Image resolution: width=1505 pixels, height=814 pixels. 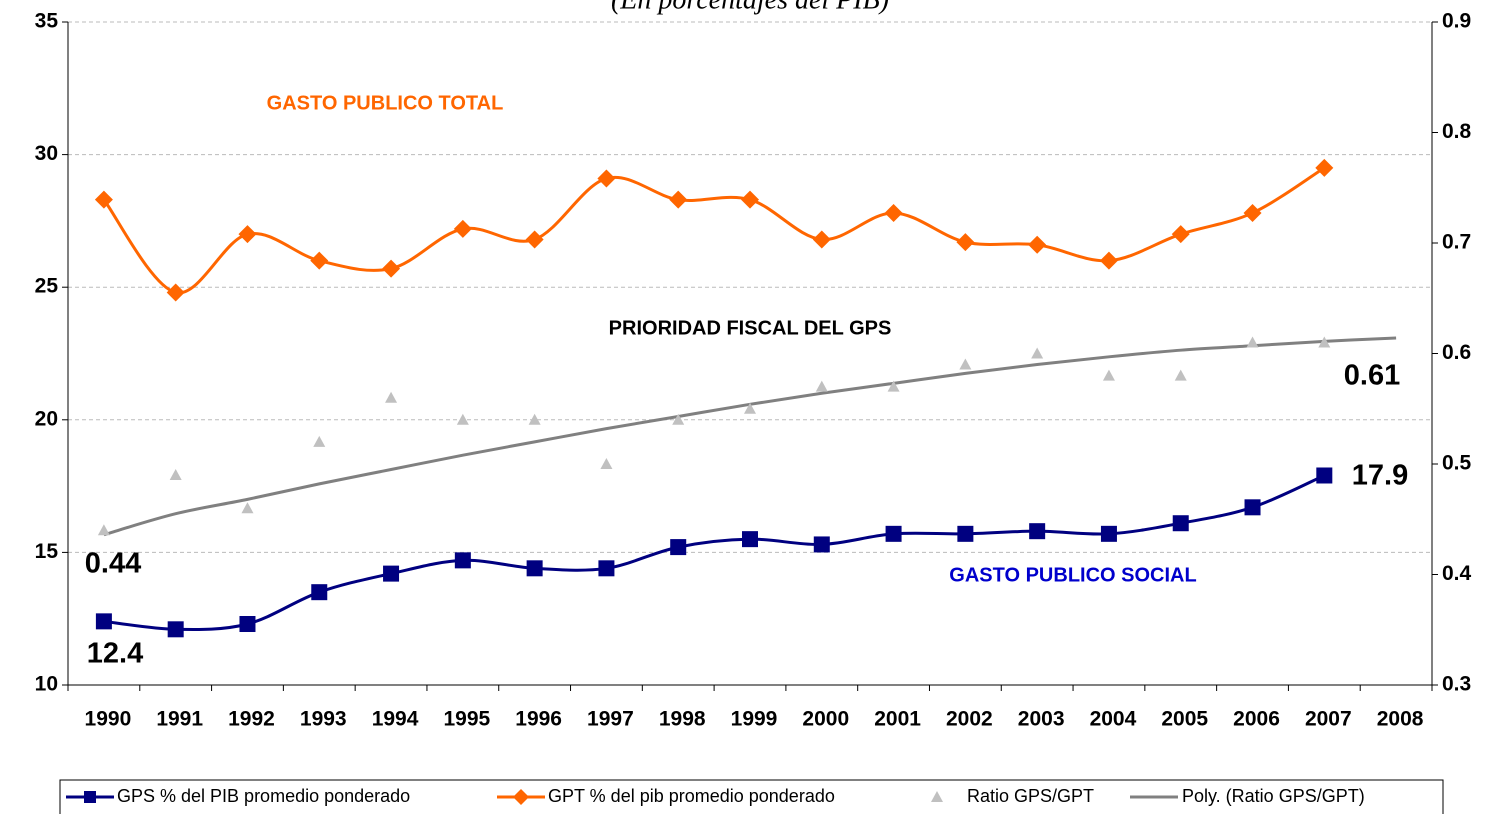 What do you see at coordinates (1256, 719) in the screenshot?
I see `x-tick-label: 2006` at bounding box center [1256, 719].